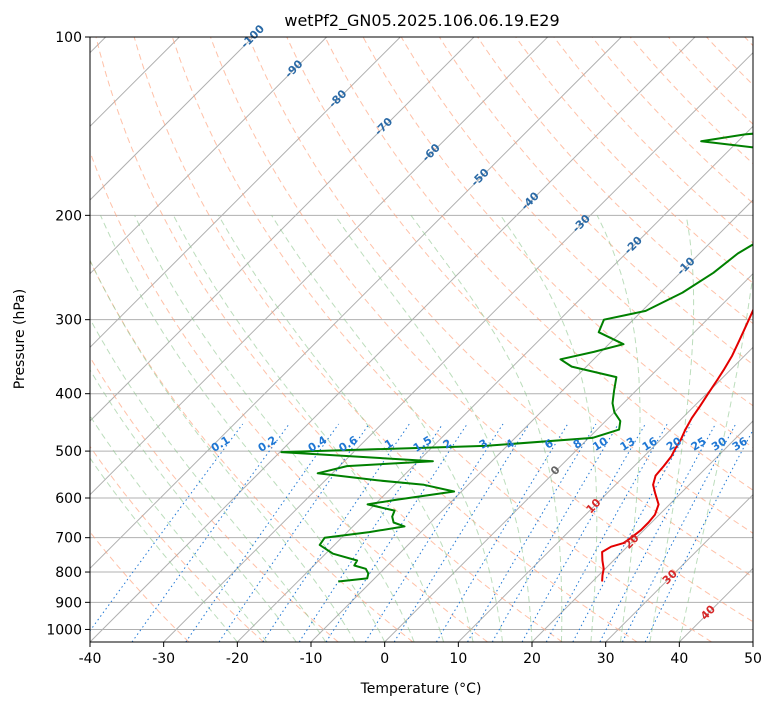 This screenshot has width=775, height=708. I want to click on x-tick-label: 40, so click(679, 659).